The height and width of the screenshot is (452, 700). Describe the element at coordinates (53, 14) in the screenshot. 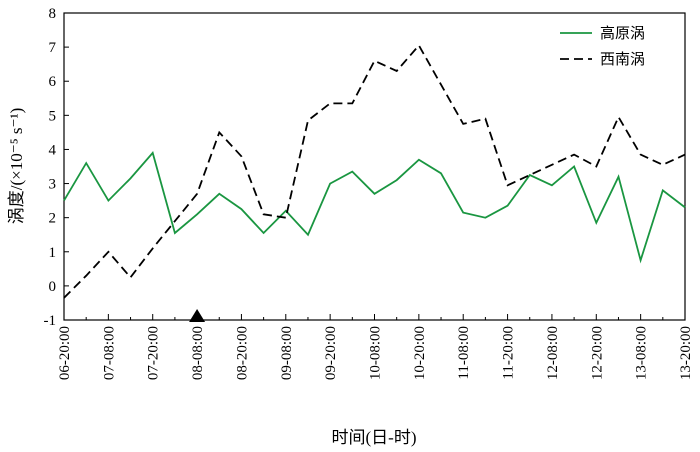

I see `y-tick-label: 8` at that location.